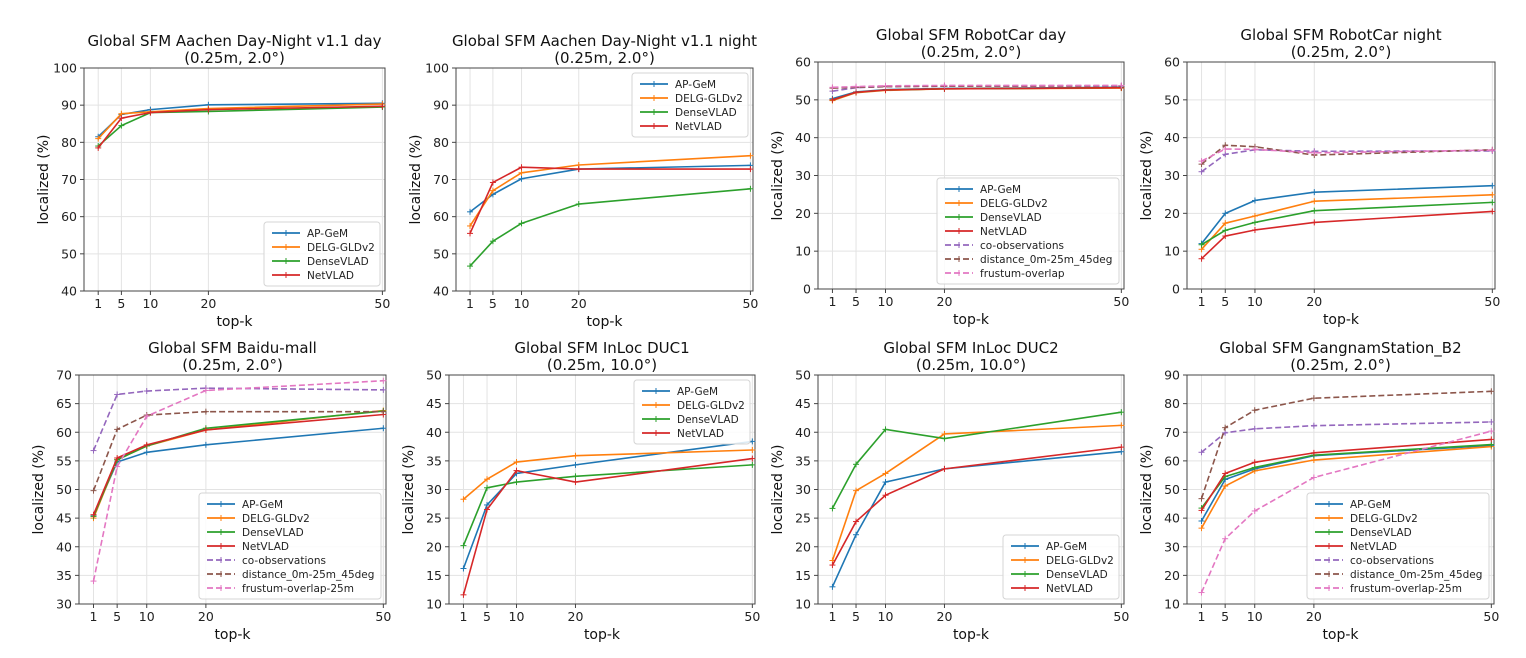 This screenshot has width=1526, height=658. I want to click on chart-title: Global SFM RobotCar day, so click(971, 35).